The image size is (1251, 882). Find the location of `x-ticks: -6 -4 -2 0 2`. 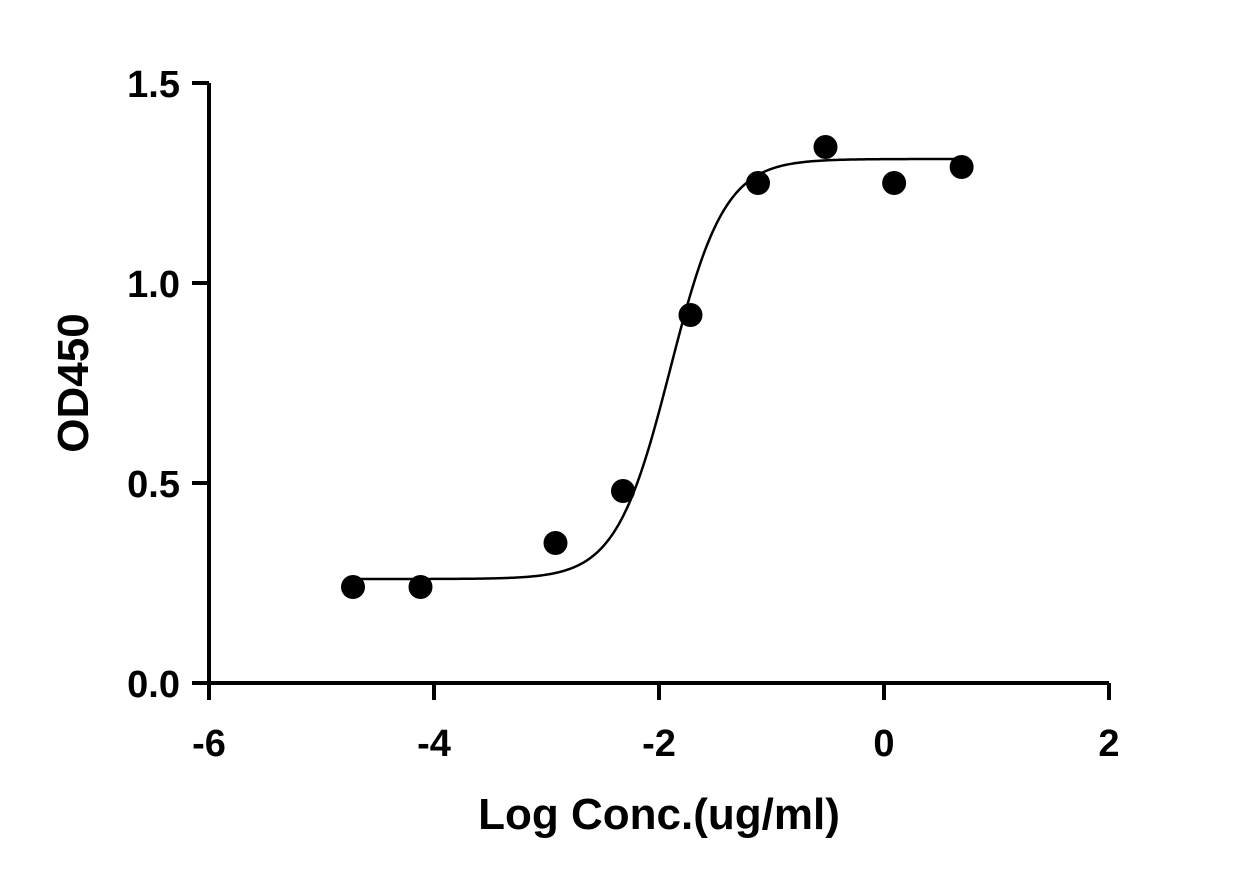

x-ticks: -6 -4 -2 0 2 is located at coordinates (656, 724).